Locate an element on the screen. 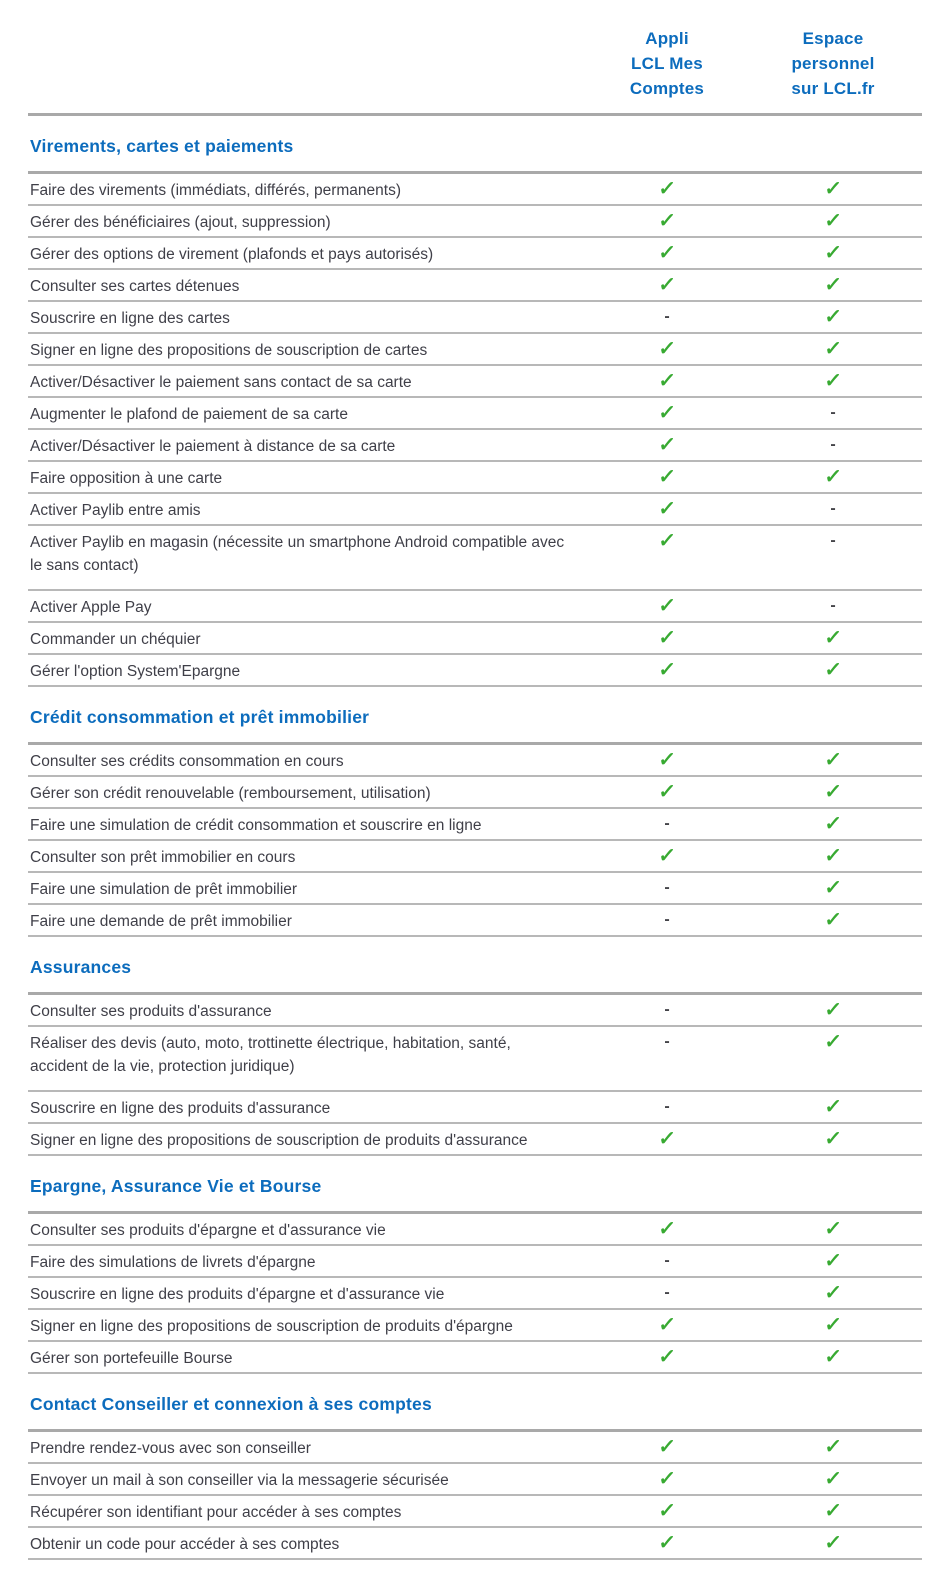  row-label: Faire opposition à une carte is located at coordinates (126, 478).